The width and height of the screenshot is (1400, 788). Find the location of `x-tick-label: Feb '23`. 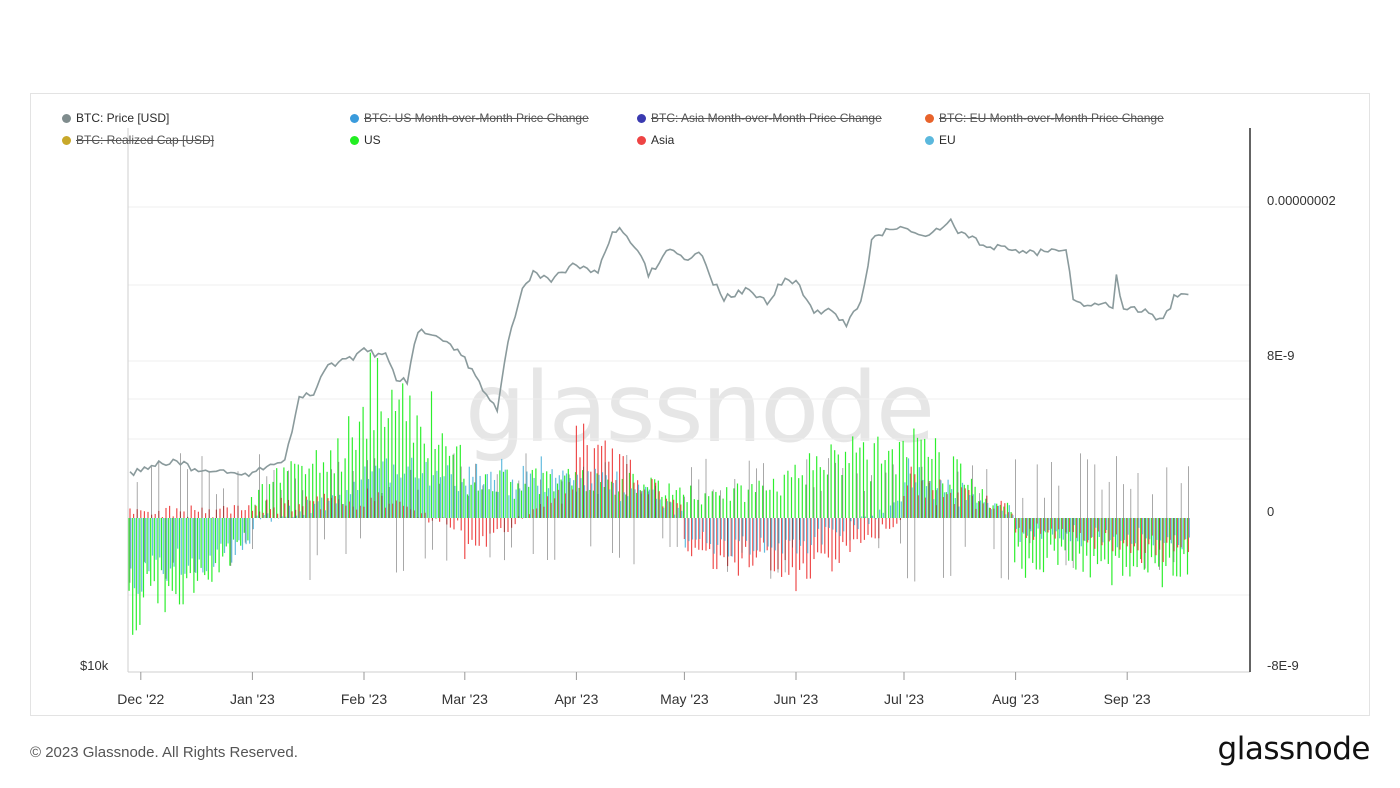

x-tick-label: Feb '23 is located at coordinates (364, 699).